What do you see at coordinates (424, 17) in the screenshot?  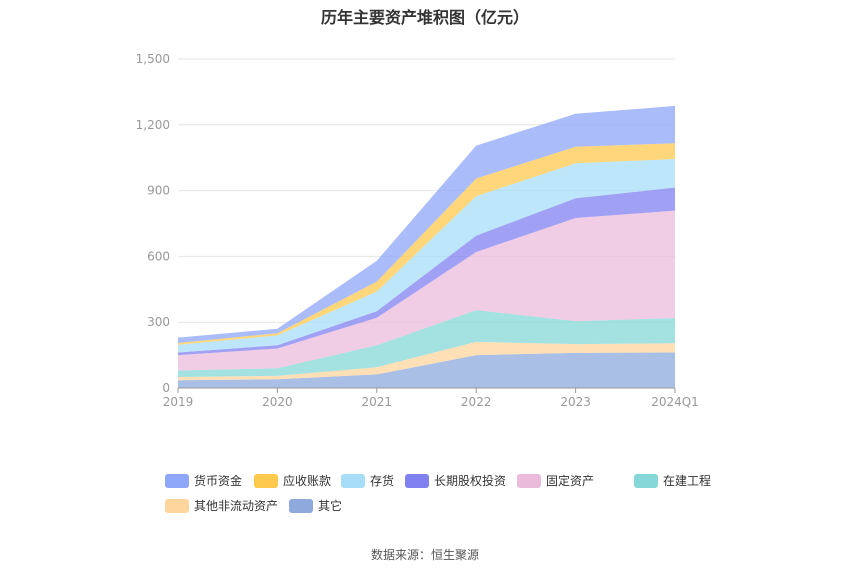 I see `chart-title: 历年主要资产堆积图（亿元）` at bounding box center [424, 17].